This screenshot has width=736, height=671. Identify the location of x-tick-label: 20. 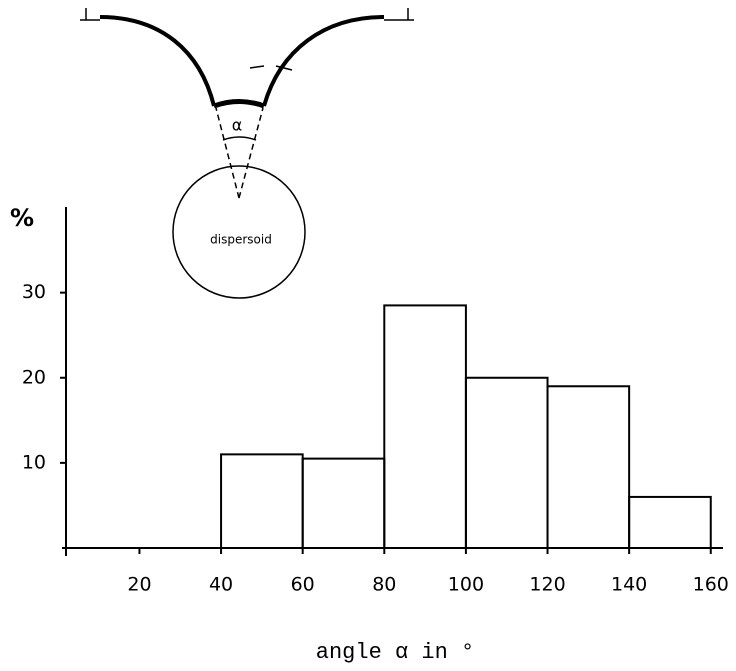
(139, 585).